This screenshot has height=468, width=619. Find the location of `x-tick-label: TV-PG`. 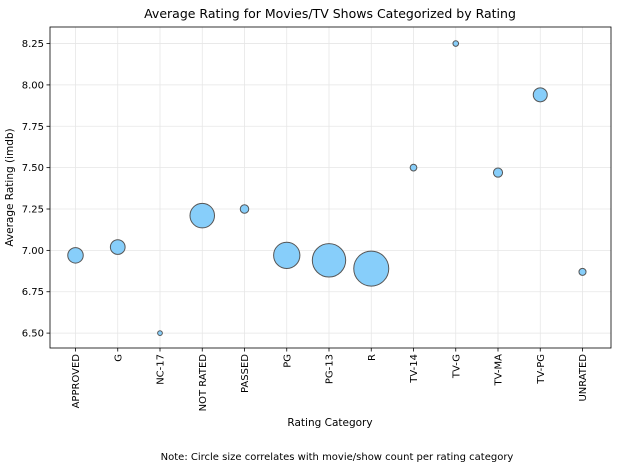

x-tick-label: TV-PG is located at coordinates (541, 369).